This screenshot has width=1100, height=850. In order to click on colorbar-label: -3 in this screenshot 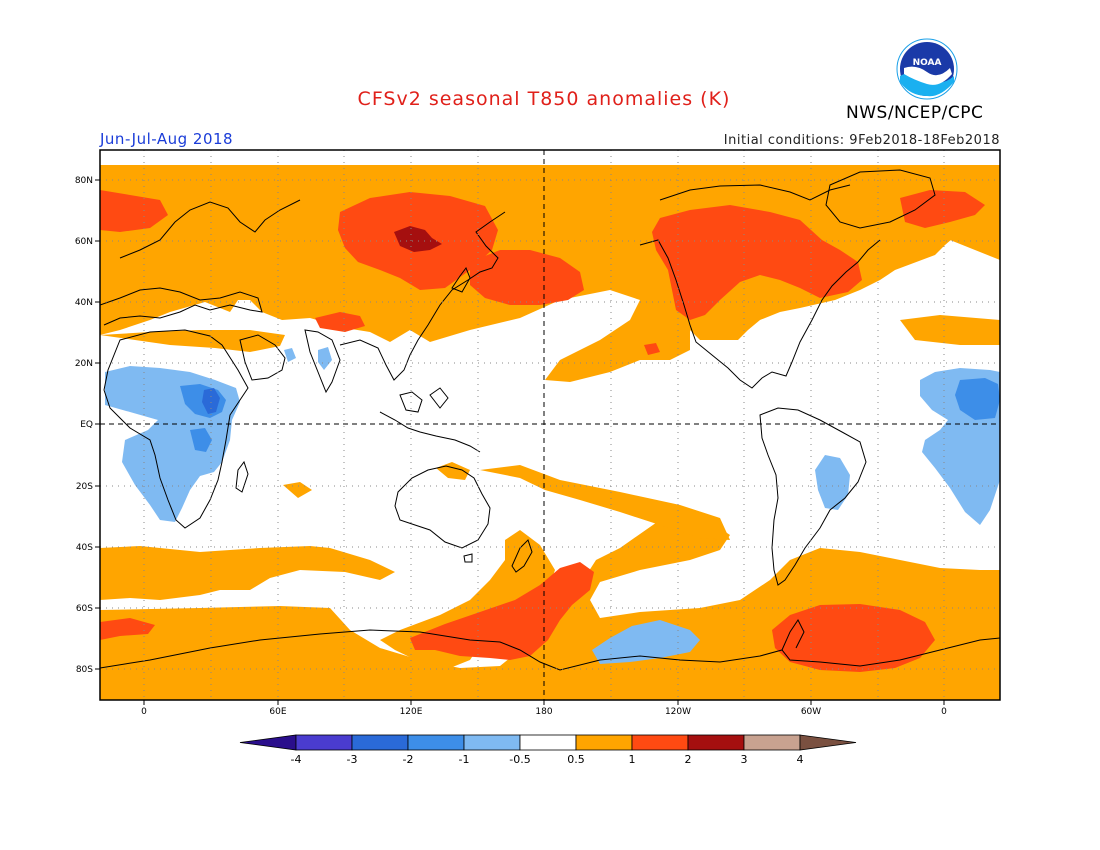, I will do `click(352, 759)`.